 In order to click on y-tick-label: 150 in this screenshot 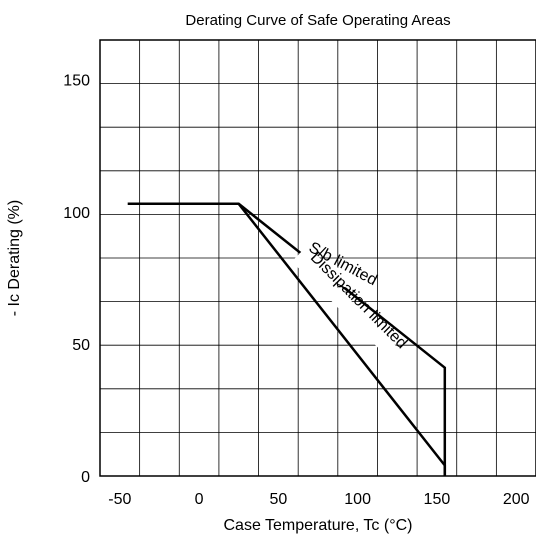, I will do `click(76, 81)`.